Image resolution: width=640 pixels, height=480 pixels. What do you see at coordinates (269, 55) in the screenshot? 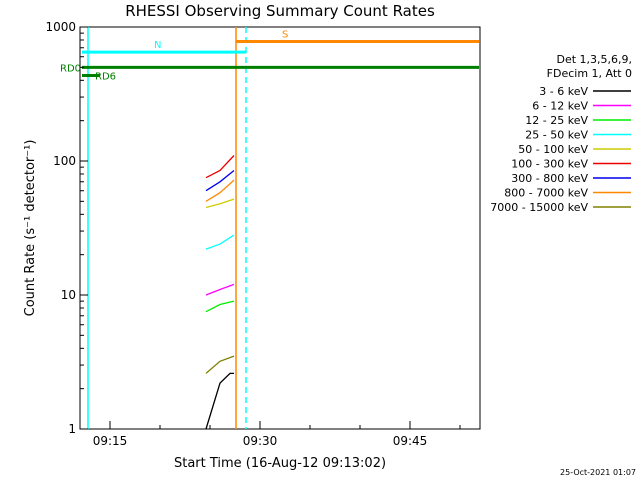
I see `status-flag-bars: SNFRD0RD6` at bounding box center [269, 55].